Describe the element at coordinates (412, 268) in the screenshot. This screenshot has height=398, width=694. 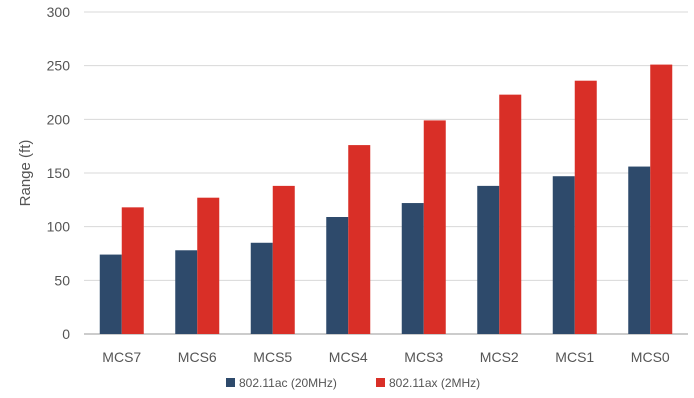
I see `bar-ac-mcs3` at that location.